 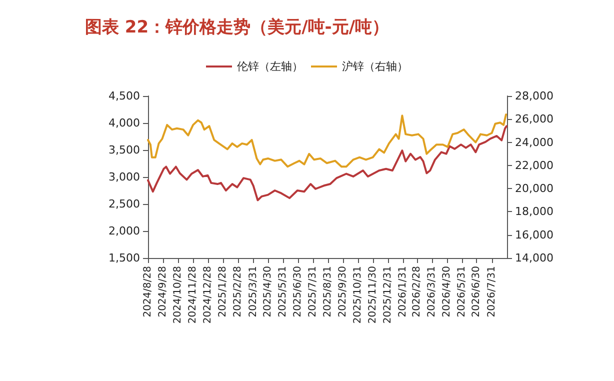 I want to click on y2-tick-label: 18,000, so click(x=534, y=211).